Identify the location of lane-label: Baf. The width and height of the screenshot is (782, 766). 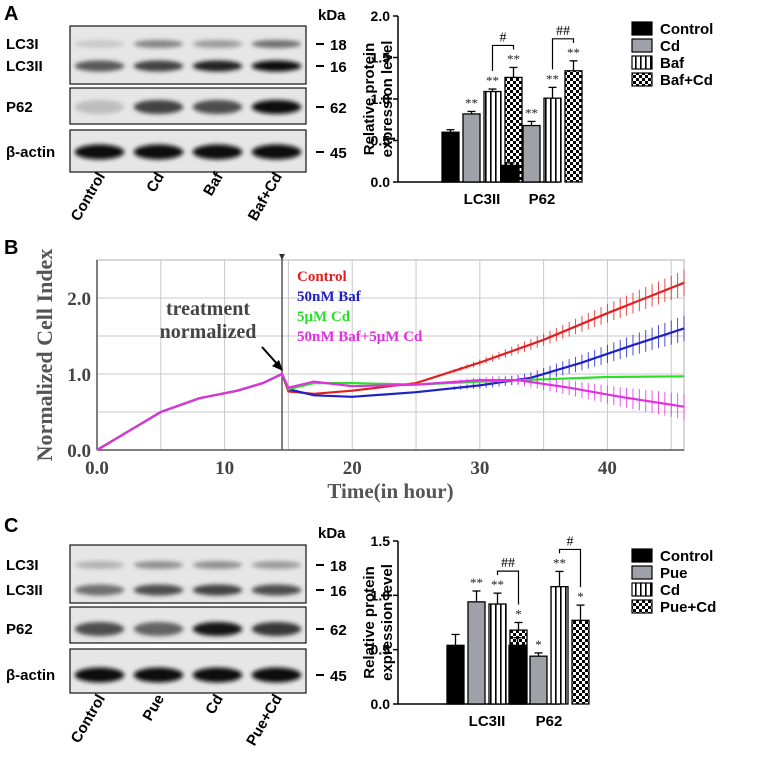
(213, 184).